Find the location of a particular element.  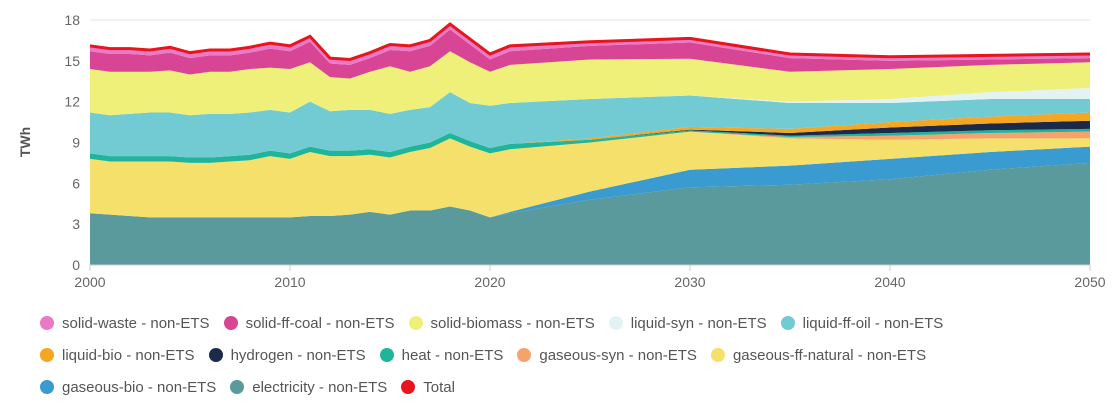

total-line is located at coordinates (590, 41).